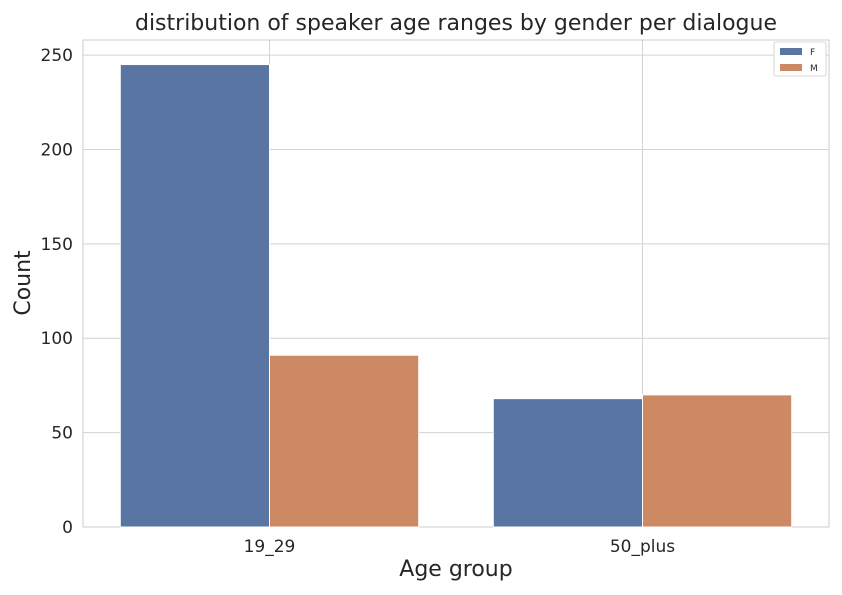 This screenshot has width=842, height=595. What do you see at coordinates (800, 59) in the screenshot?
I see `legend: FM` at bounding box center [800, 59].